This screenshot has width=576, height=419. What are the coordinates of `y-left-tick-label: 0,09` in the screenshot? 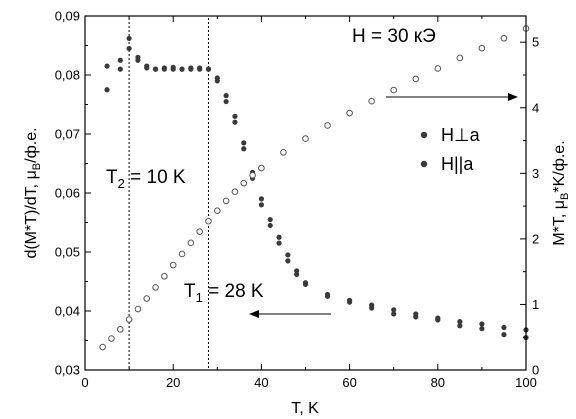 It's located at (67, 16).